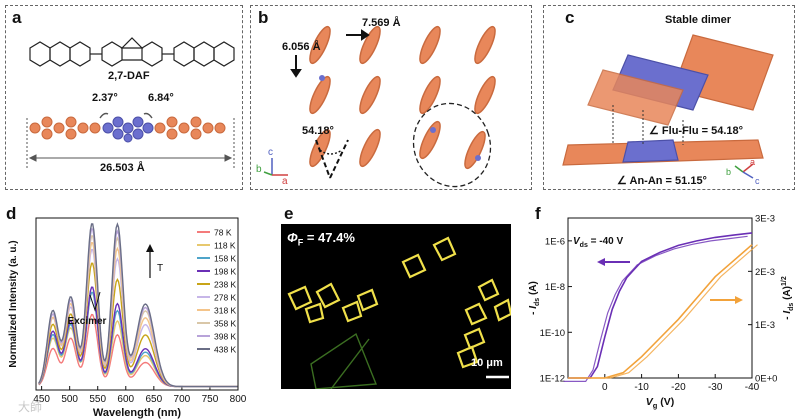  What do you see at coordinates (598, 242) in the screenshot?
I see `vds-label: Vds = -40 V` at bounding box center [598, 242].